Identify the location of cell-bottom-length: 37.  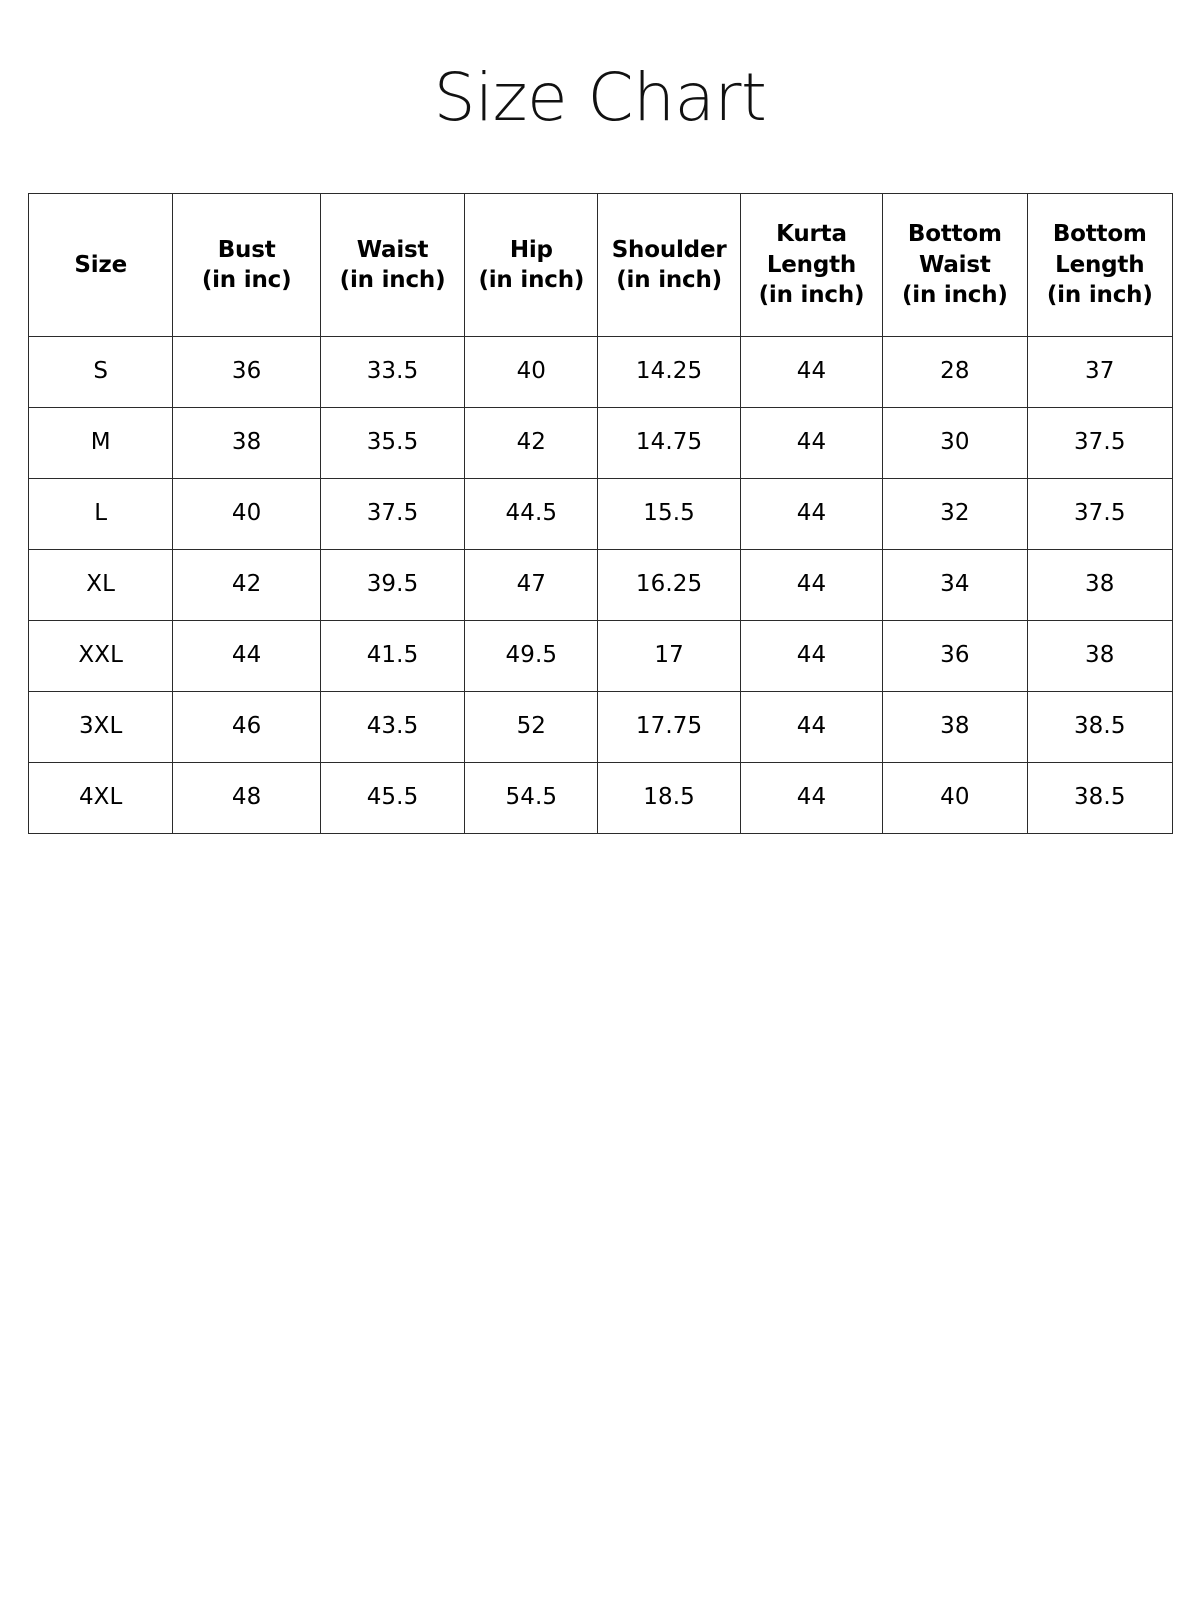
(1100, 372).